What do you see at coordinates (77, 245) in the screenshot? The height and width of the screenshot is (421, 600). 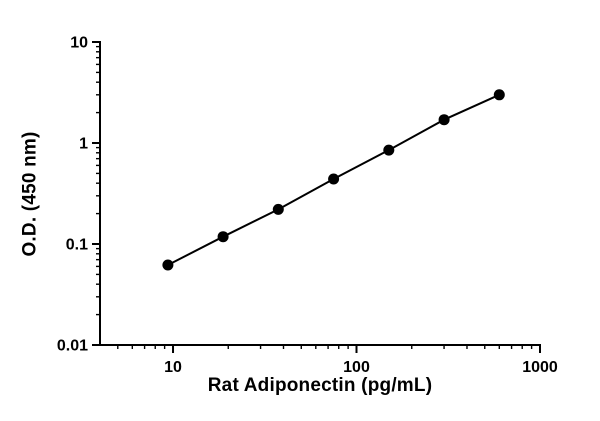 I see `y-tick-label: 0.1` at bounding box center [77, 245].